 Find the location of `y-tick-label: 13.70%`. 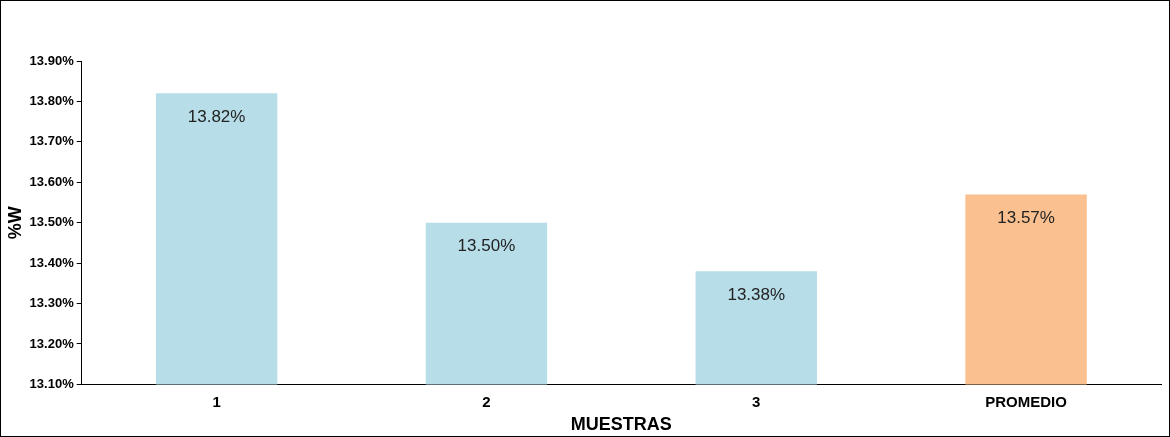

y-tick-label: 13.70% is located at coordinates (52, 141).